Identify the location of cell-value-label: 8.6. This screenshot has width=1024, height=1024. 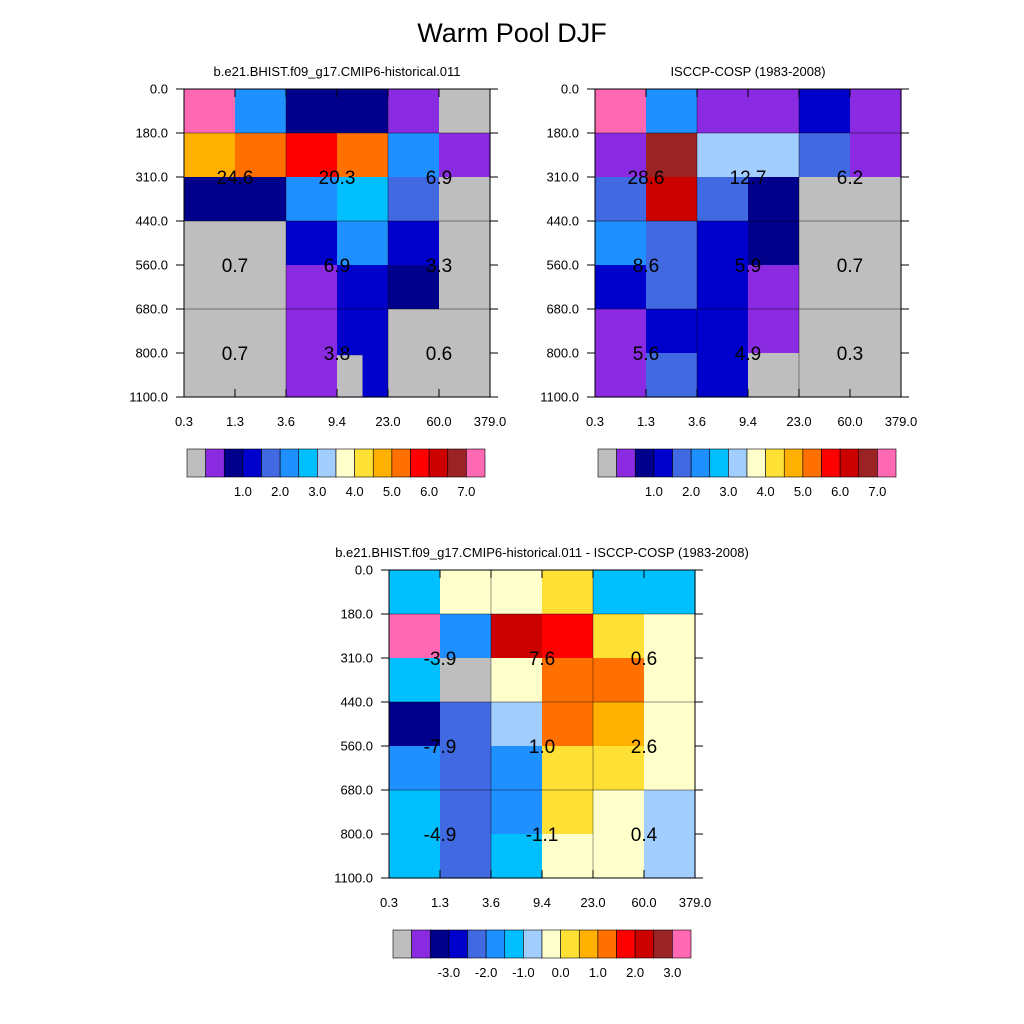
(646, 266).